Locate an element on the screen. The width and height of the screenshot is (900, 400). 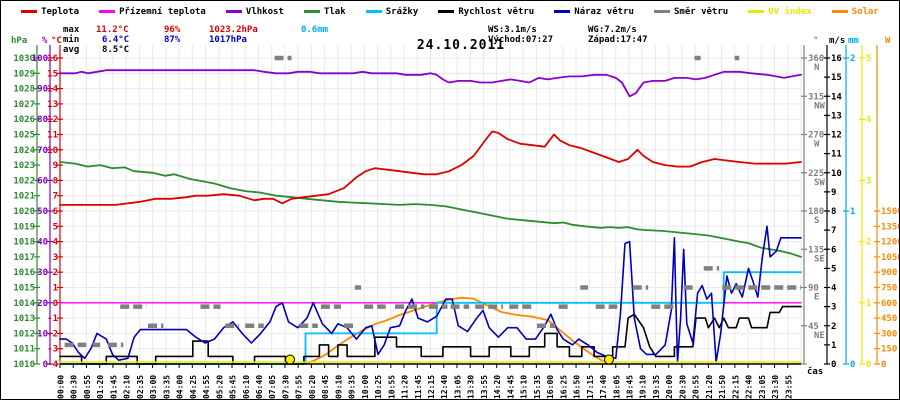
x-tick-label: 04:25 is located at coordinates (193, 387).